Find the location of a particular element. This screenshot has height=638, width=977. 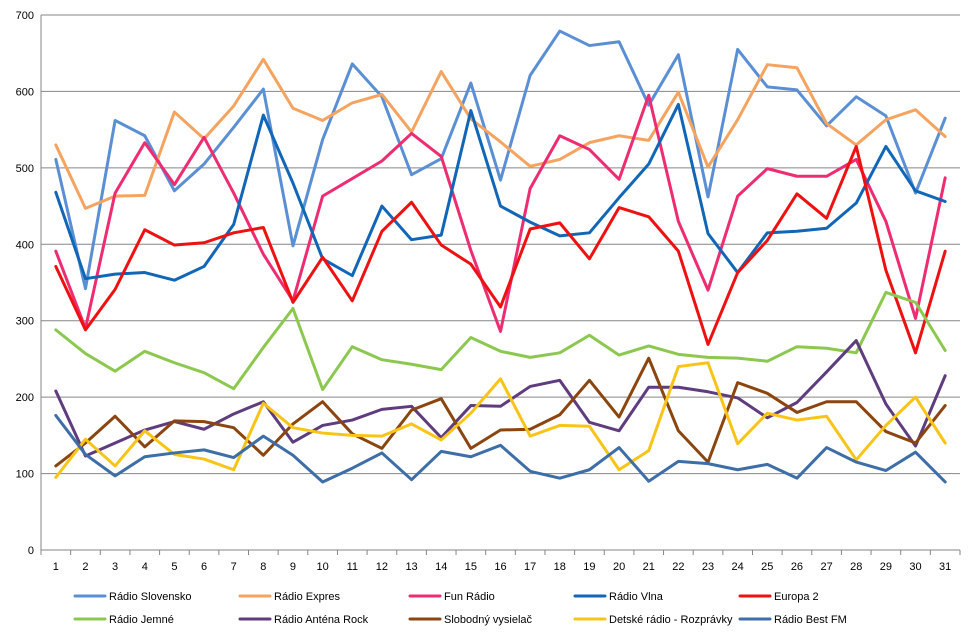

y-tick-label: 700 is located at coordinates (25, 16).